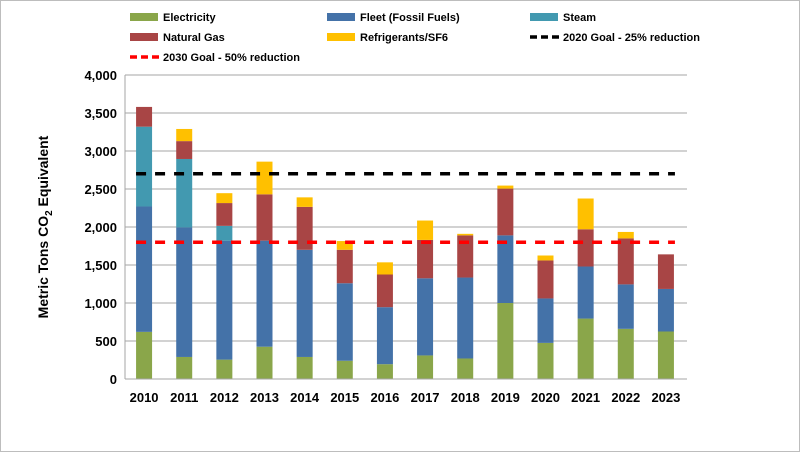 The height and width of the screenshot is (452, 800). What do you see at coordinates (194, 38) in the screenshot?
I see `legend-label: Natural Gas` at bounding box center [194, 38].